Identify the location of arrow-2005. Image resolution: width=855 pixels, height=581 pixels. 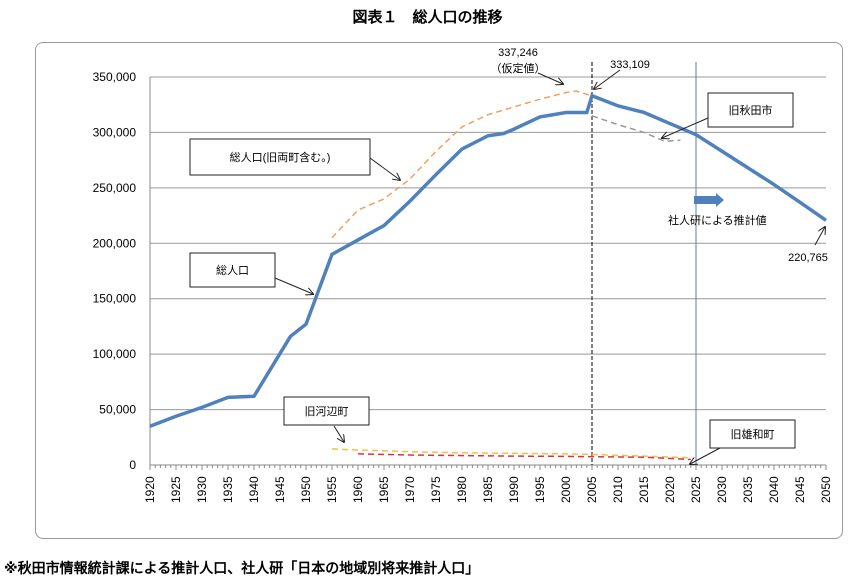
(607, 79).